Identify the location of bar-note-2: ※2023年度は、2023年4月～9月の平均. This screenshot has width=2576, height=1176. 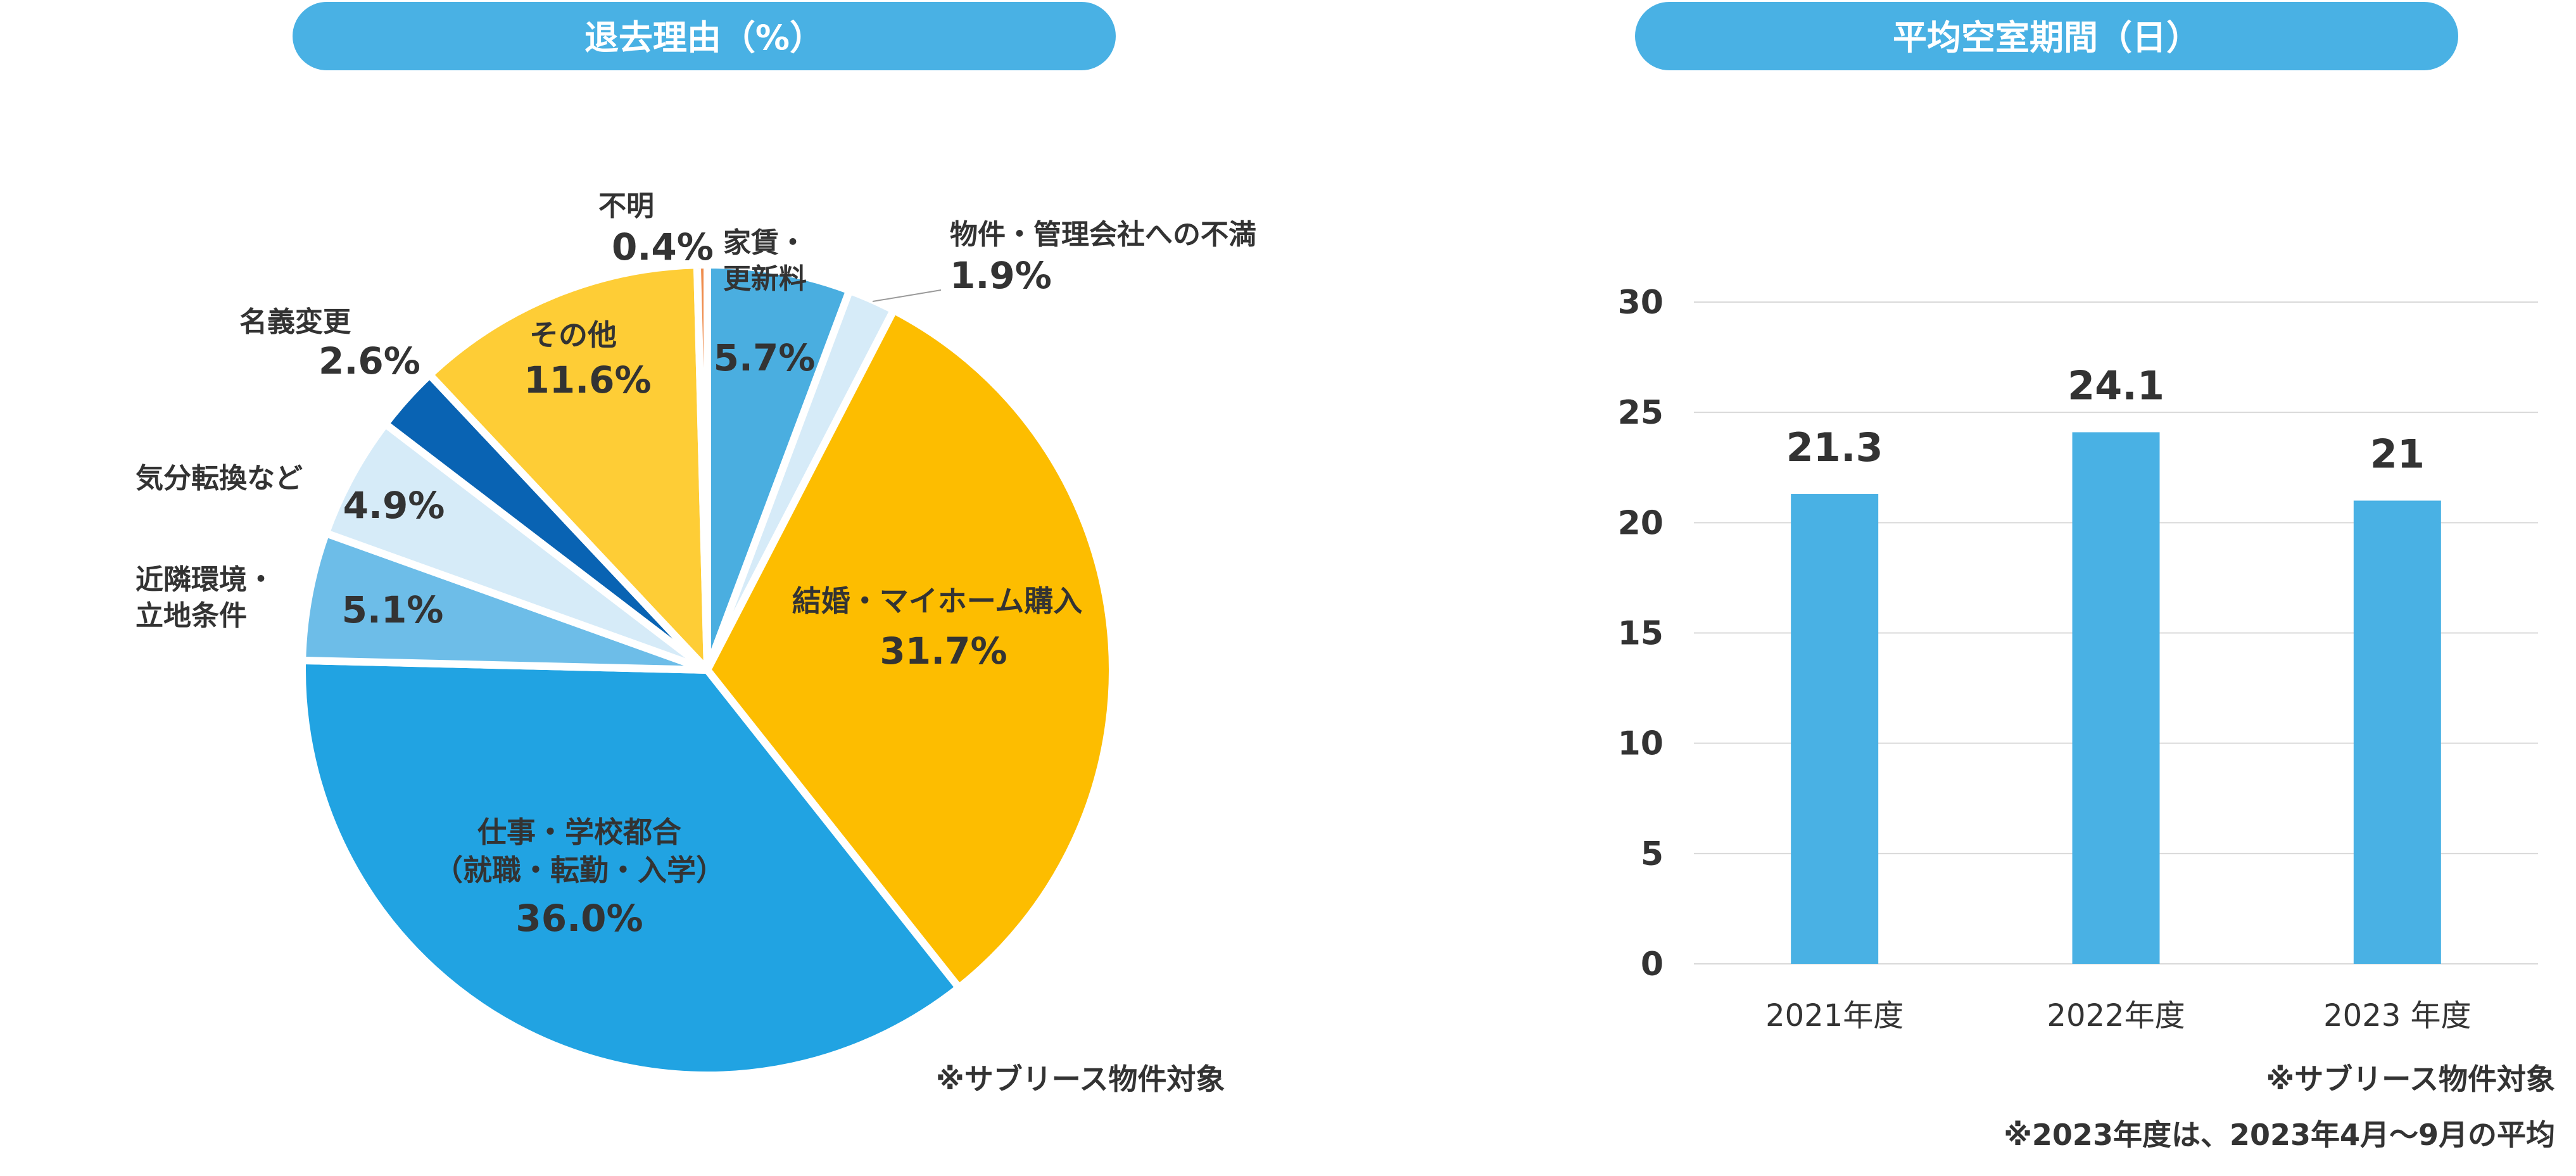
(2279, 1135).